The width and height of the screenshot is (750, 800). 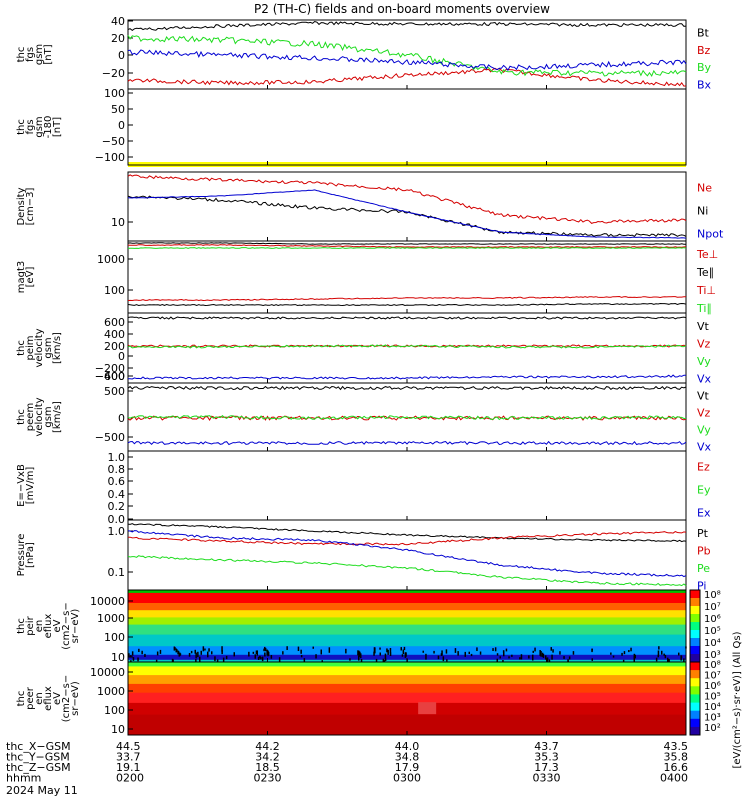 What do you see at coordinates (21, 277) in the screenshot?
I see `y-axis-label: magt3` at bounding box center [21, 277].